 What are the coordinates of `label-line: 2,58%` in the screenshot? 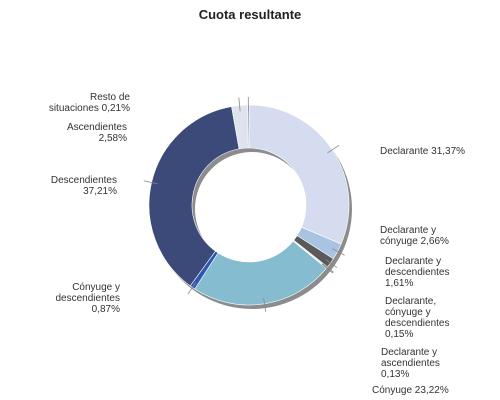 It's located at (113, 138).